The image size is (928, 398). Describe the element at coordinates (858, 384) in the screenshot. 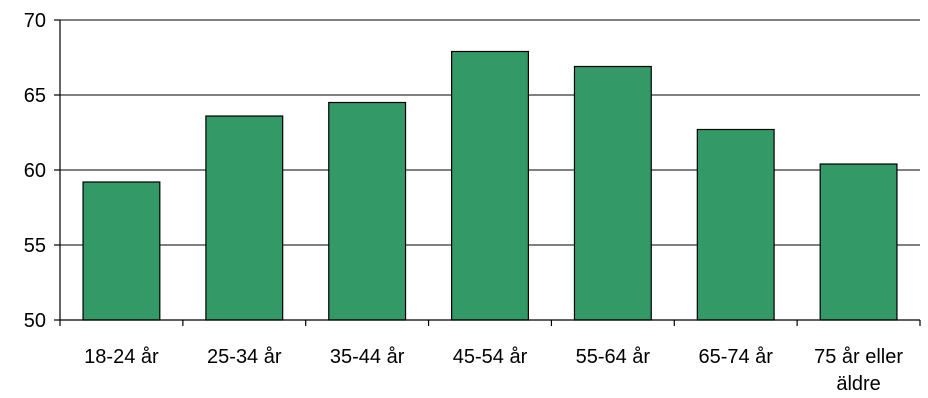

I see `x-tick-label-line: äldre` at that location.